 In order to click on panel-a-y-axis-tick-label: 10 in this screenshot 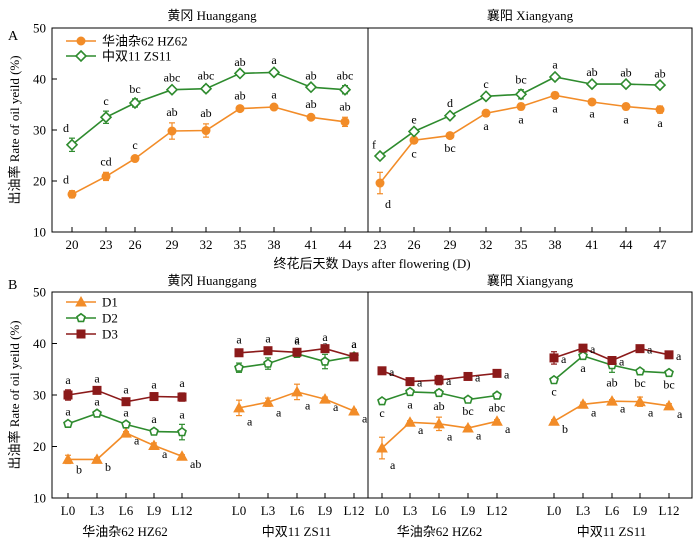, I will do `click(39, 232)`.